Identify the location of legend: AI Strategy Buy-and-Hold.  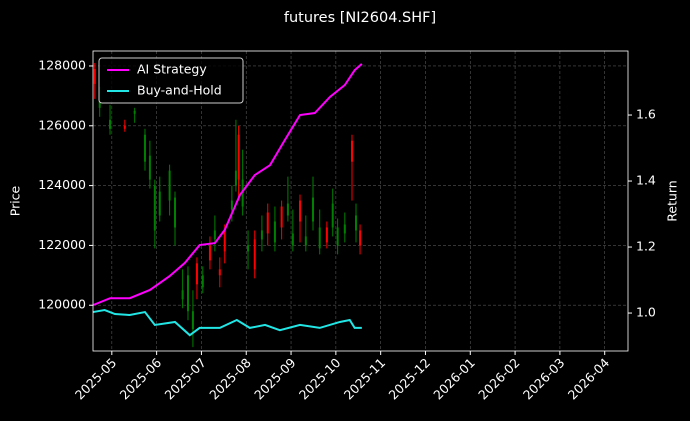
(171, 80).